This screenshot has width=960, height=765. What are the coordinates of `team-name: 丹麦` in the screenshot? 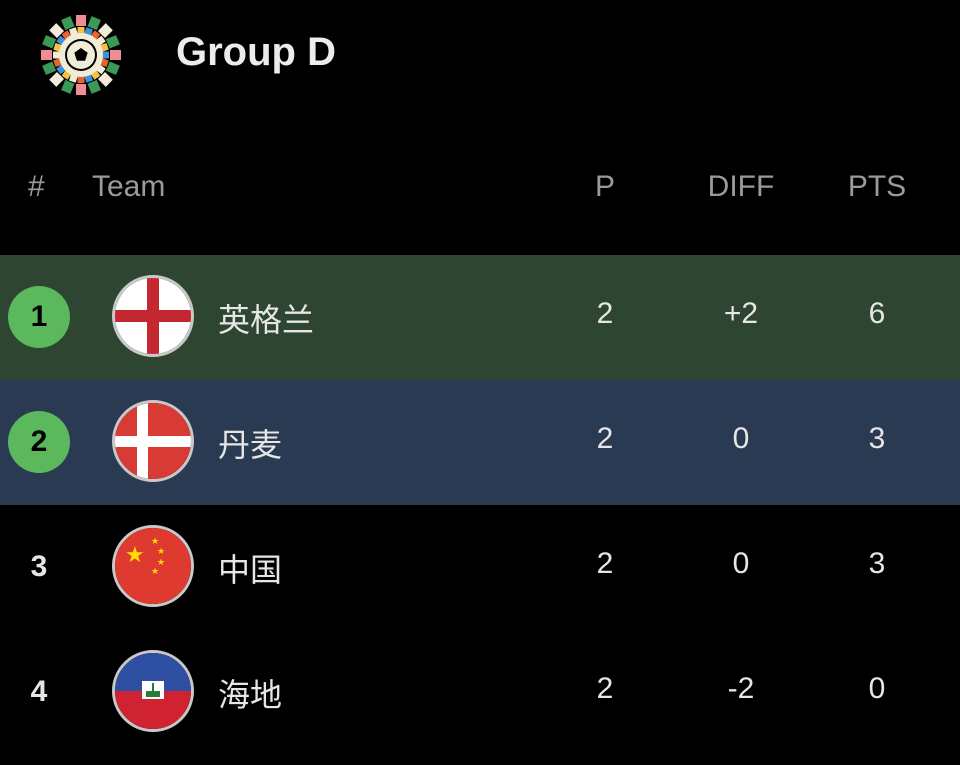 It's located at (250, 445).